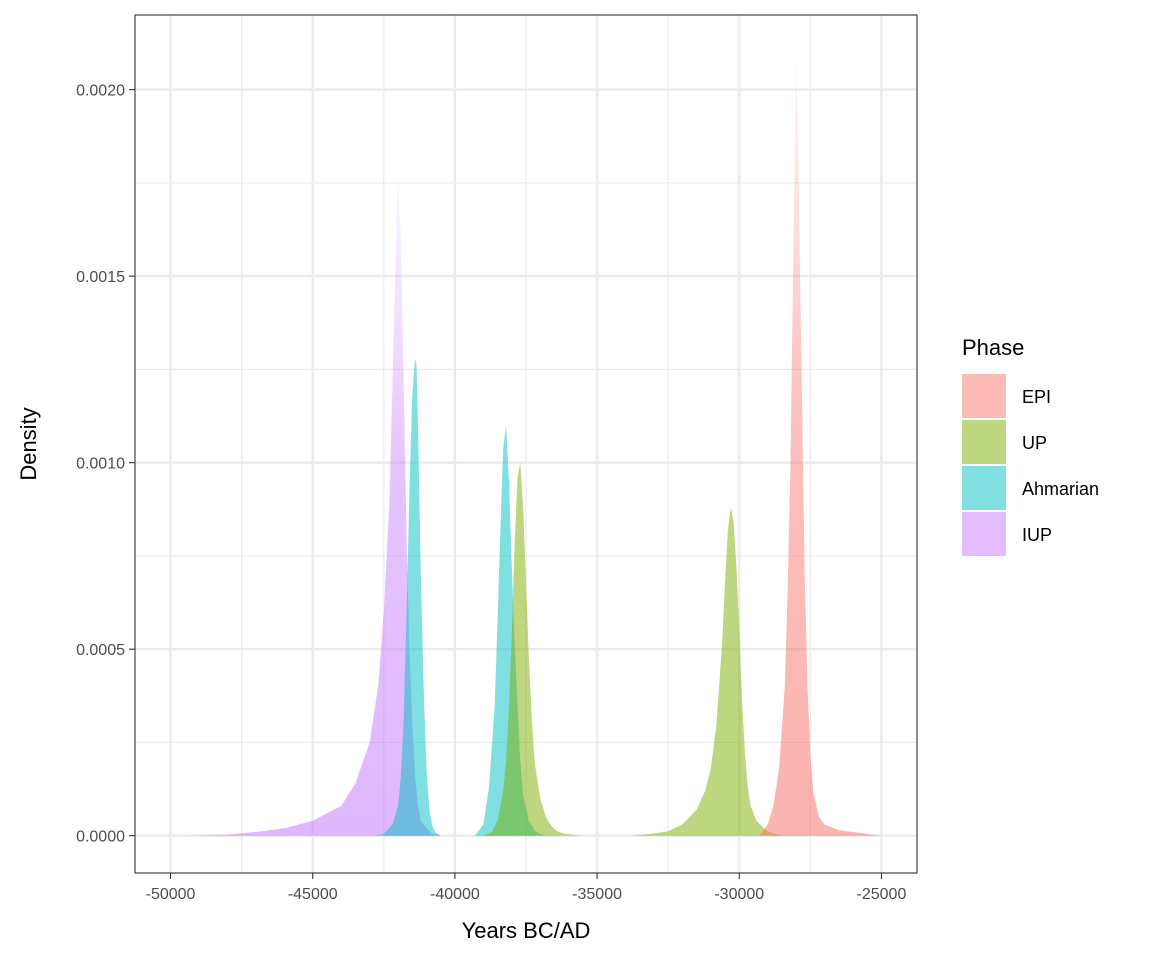 The image size is (1152, 960). What do you see at coordinates (1034, 443) in the screenshot?
I see `legend-label-up: UP` at bounding box center [1034, 443].